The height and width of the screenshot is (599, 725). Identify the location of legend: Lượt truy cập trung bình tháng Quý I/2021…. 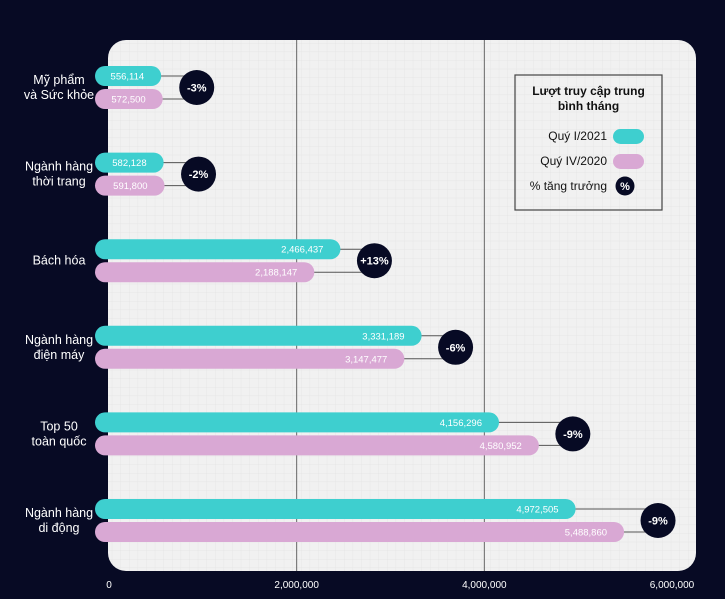
(588, 142).